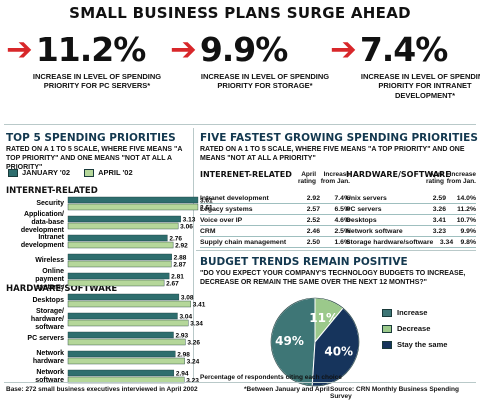 This screenshot has height=400, width=480. What do you see at coordinates (366, 198) in the screenshot?
I see `row-name: Unix servers` at bounding box center [366, 198].